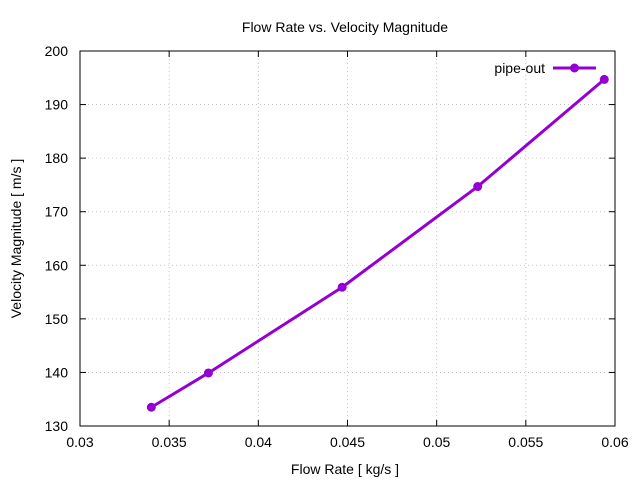 The width and height of the screenshot is (640, 480). I want to click on y-tick-label: 140, so click(57, 372).